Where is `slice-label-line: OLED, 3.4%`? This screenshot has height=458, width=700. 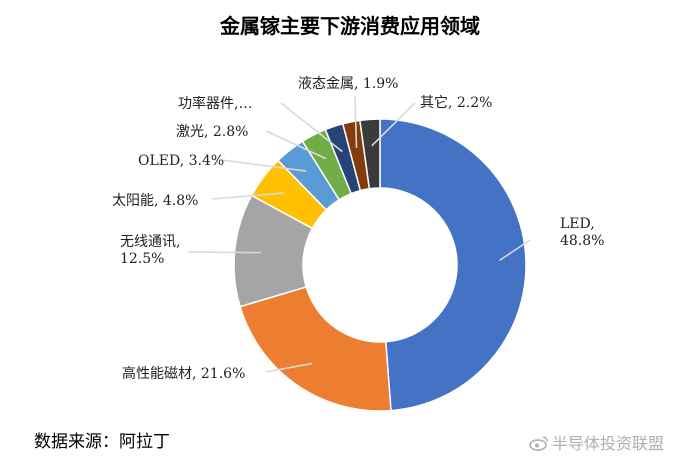 slice-label-line: OLED, 3.4% is located at coordinates (181, 161).